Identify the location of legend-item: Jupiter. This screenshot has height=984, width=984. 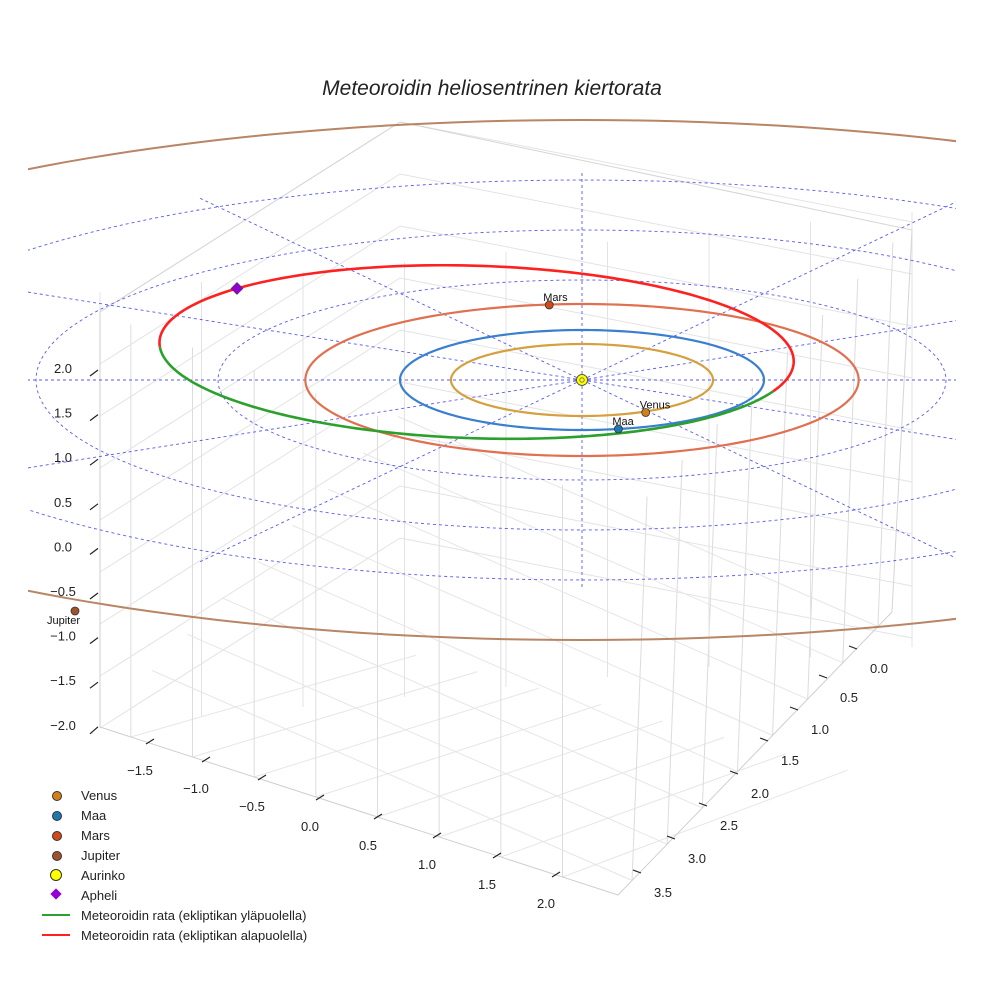
(173, 855).